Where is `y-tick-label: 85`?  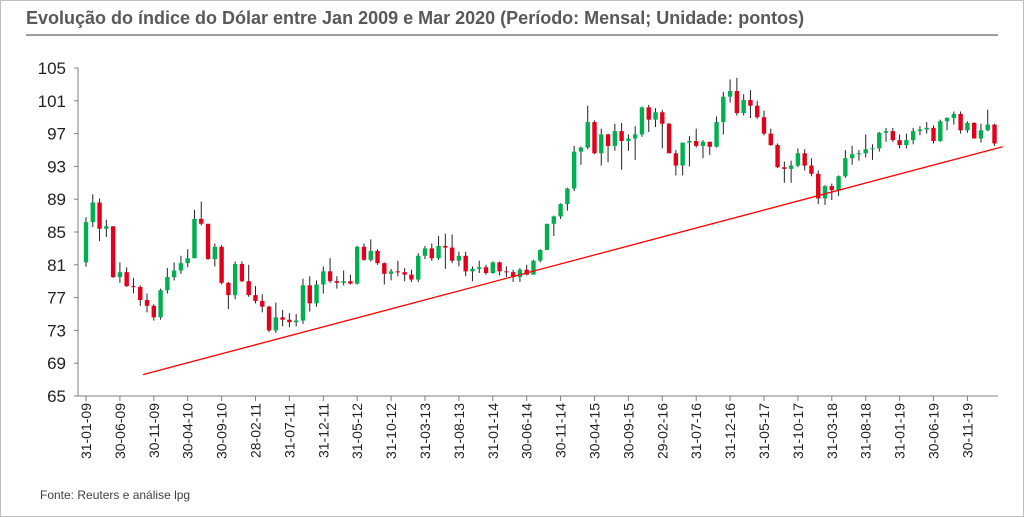
y-tick-label: 85 is located at coordinates (56, 232).